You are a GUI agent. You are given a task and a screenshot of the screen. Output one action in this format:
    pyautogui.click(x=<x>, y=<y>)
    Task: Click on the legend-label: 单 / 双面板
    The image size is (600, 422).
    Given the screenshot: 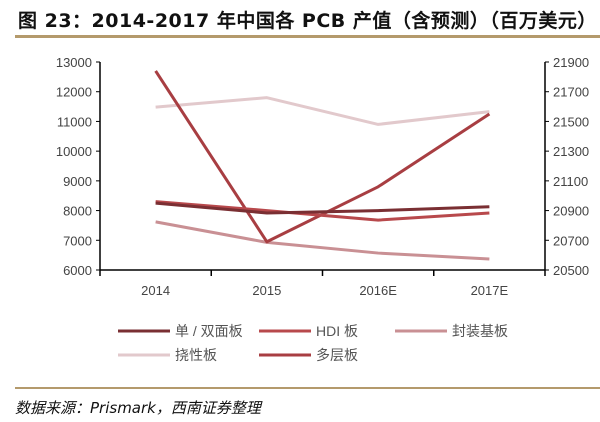 What is the action you would take?
    pyautogui.click(x=209, y=331)
    